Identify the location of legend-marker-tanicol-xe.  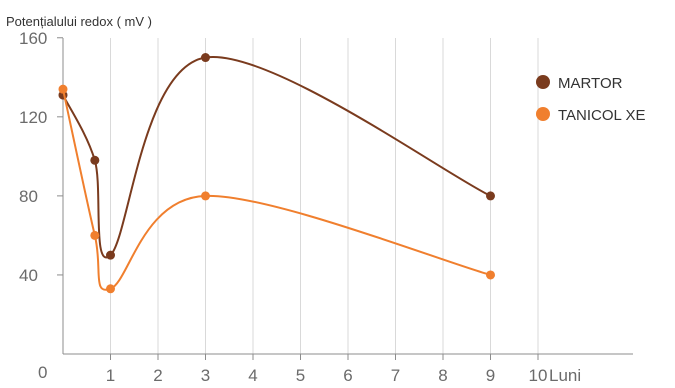
(543, 114).